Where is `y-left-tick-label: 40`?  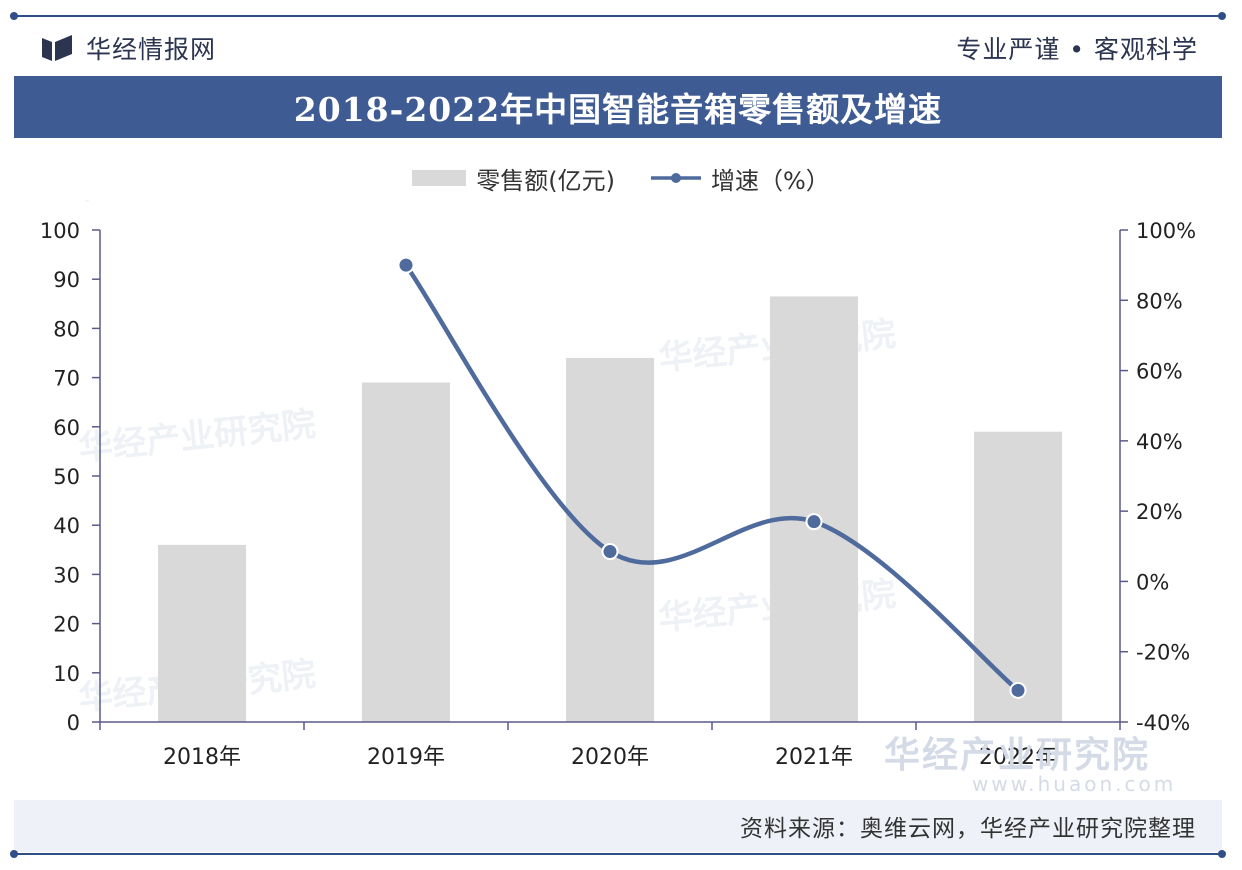
y-left-tick-label: 40 is located at coordinates (66, 526).